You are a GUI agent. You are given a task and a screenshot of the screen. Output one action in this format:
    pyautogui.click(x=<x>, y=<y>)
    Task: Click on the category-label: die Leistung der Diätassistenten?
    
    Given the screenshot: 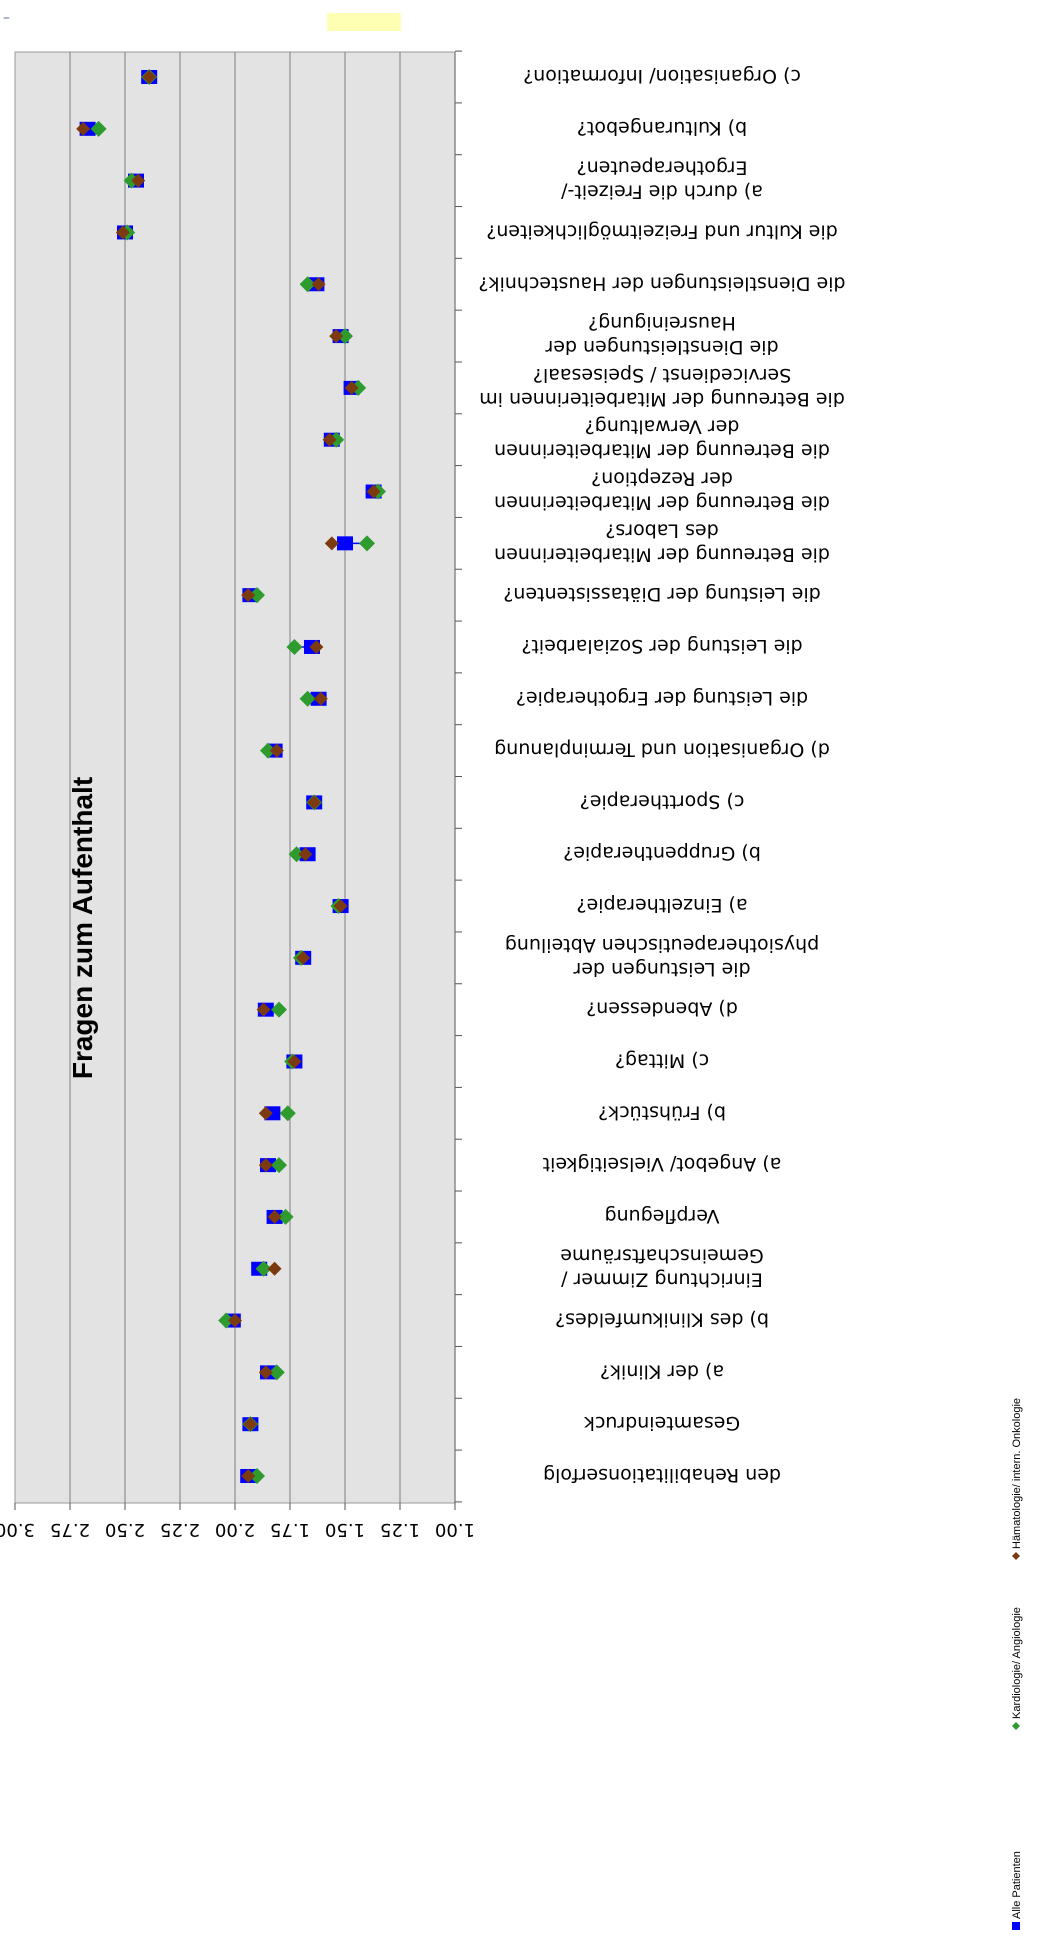 What is the action you would take?
    pyautogui.click(x=662, y=594)
    